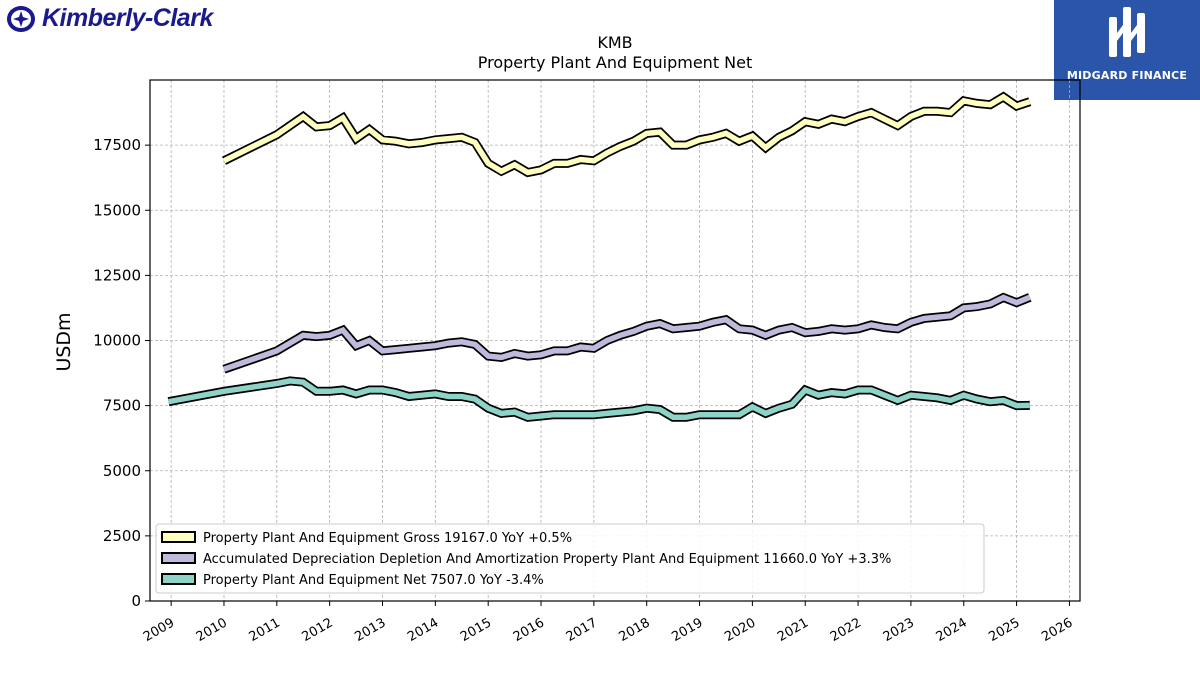 This screenshot has width=1200, height=675. What do you see at coordinates (1127, 75) in the screenshot?
I see `partner-name: MIDGARD FINANCE` at bounding box center [1127, 75].